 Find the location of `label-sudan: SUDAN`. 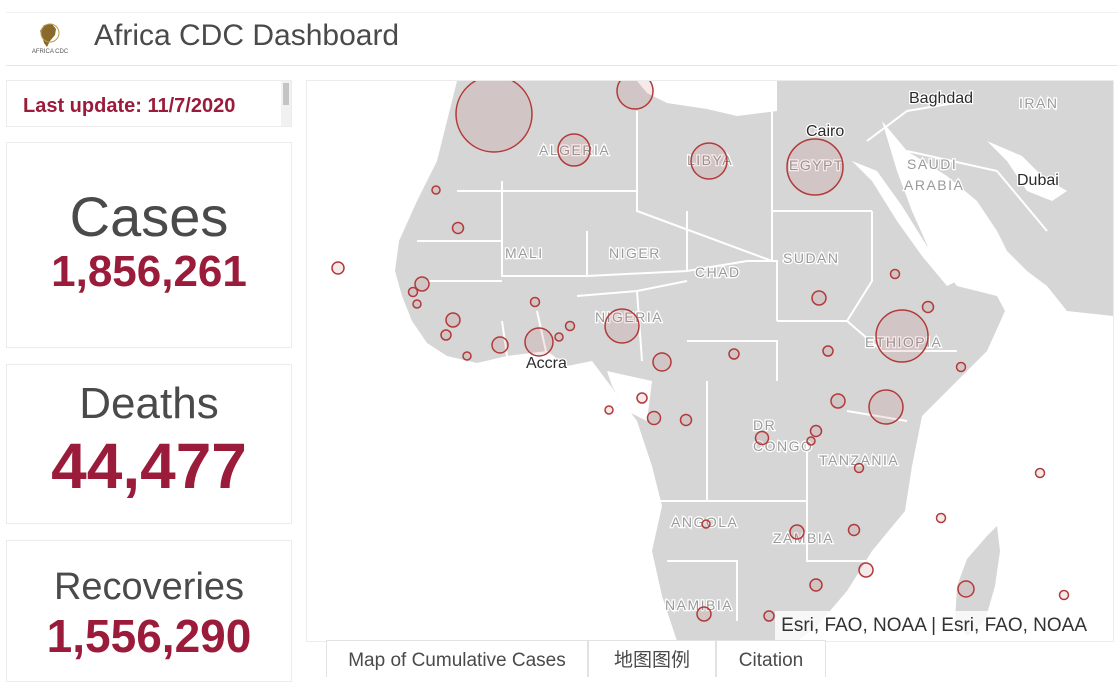

label-sudan: SUDAN is located at coordinates (811, 258).